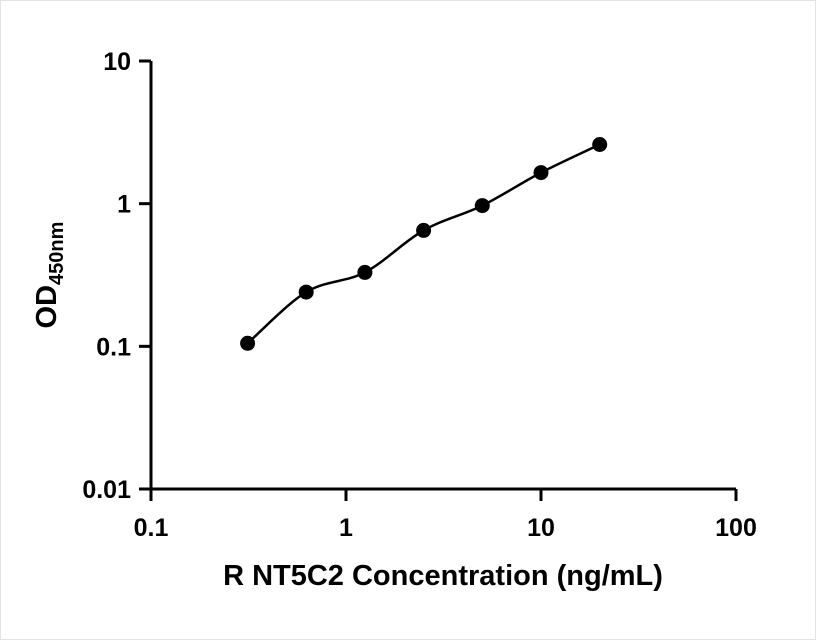 The height and width of the screenshot is (640, 816). I want to click on x-tick-label: 100, so click(736, 528).